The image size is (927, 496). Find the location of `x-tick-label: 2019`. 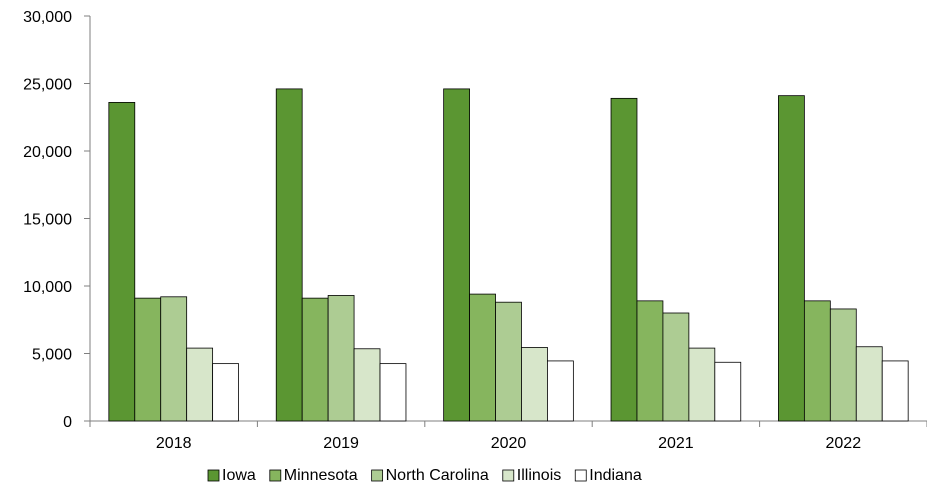

x-tick-label: 2019 is located at coordinates (341, 443).